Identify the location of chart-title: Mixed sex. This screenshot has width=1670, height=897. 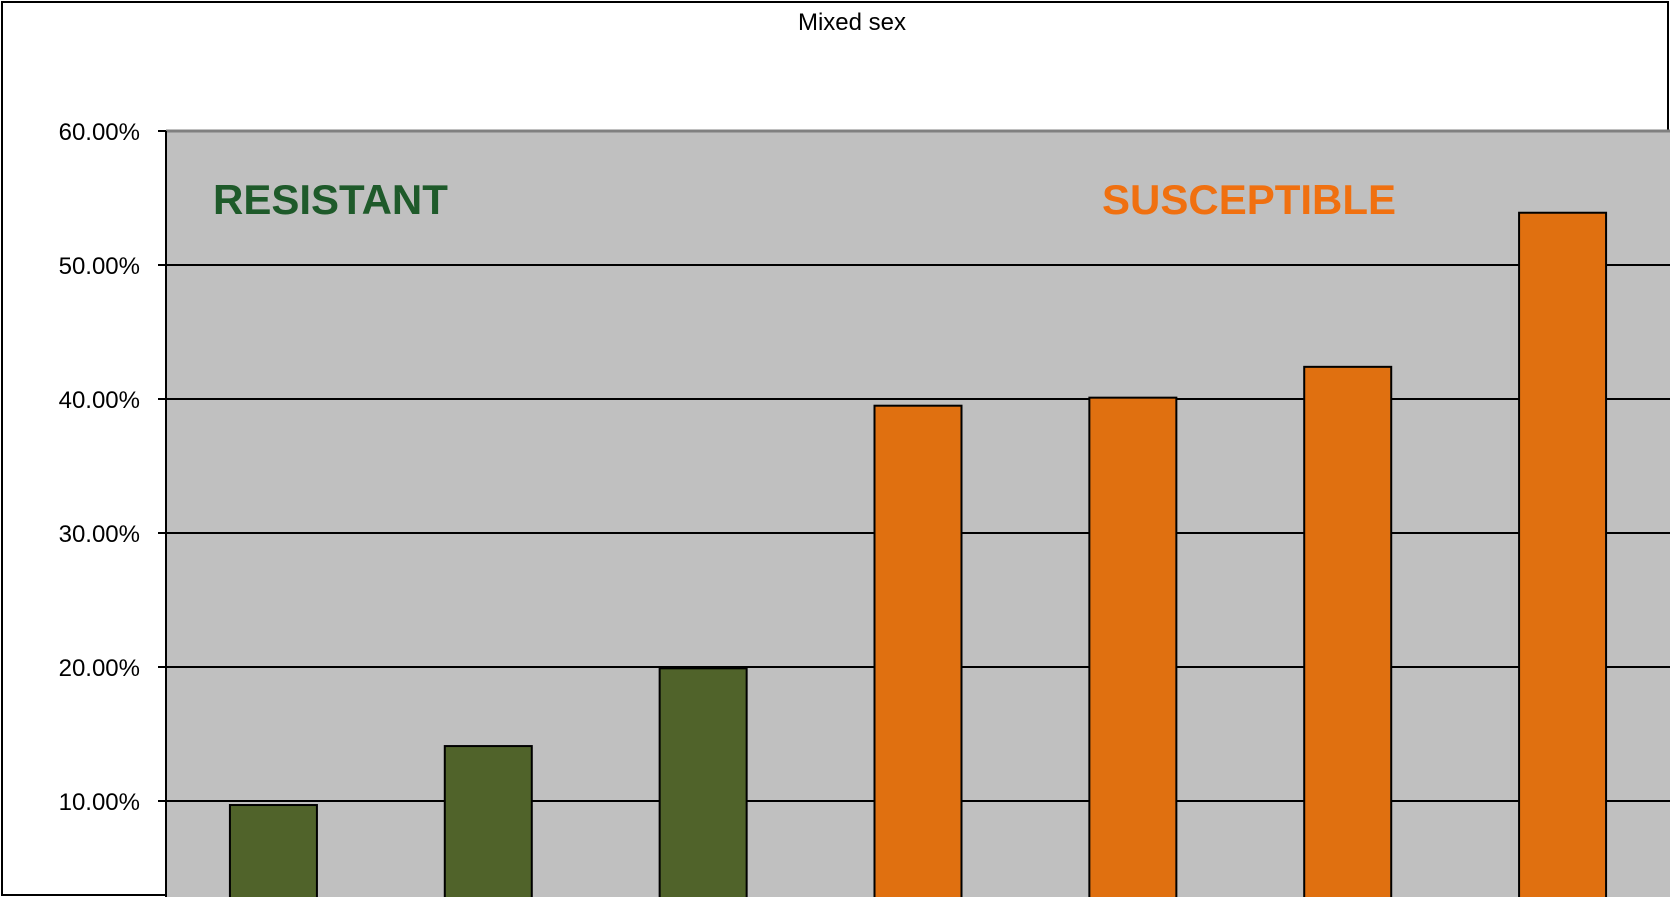
(852, 22).